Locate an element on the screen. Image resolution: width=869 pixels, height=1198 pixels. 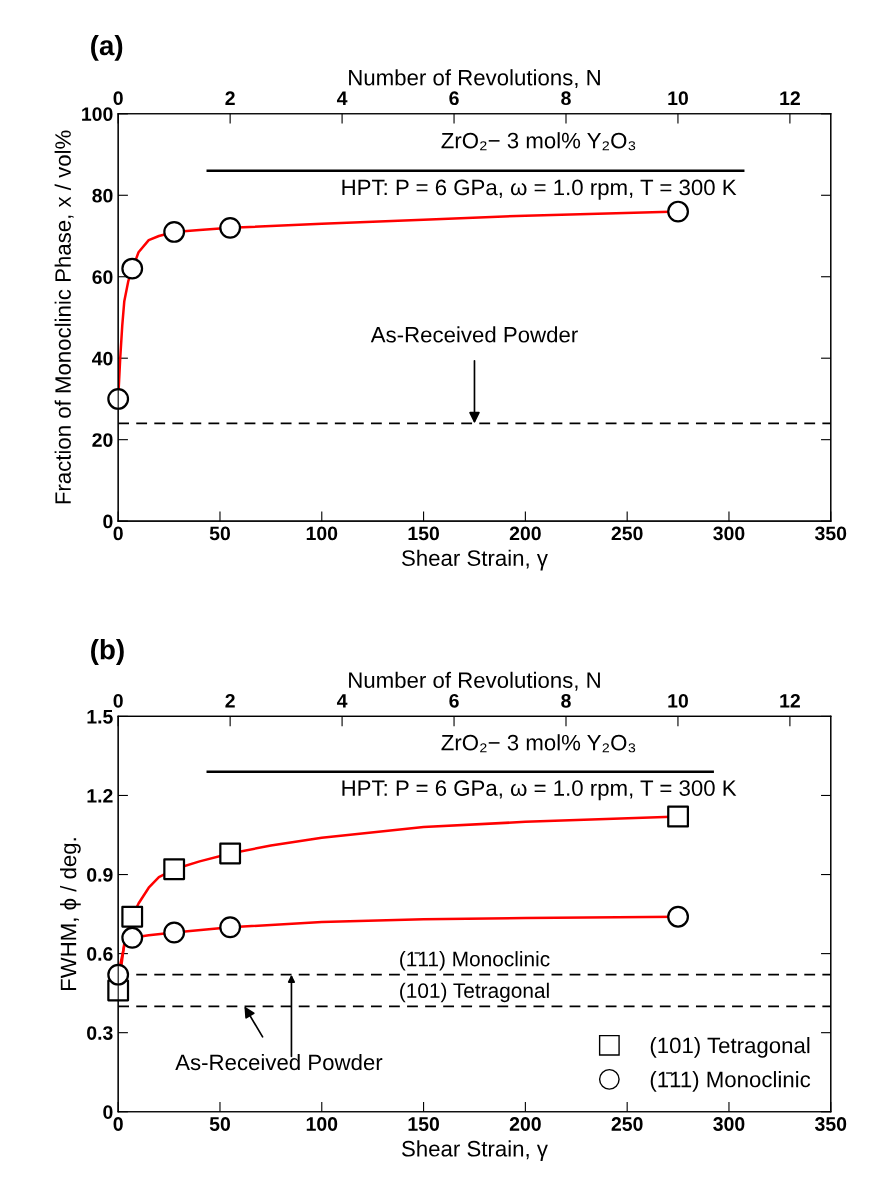
ref-line-label: (1̄11) Monoclinic is located at coordinates (475, 961).